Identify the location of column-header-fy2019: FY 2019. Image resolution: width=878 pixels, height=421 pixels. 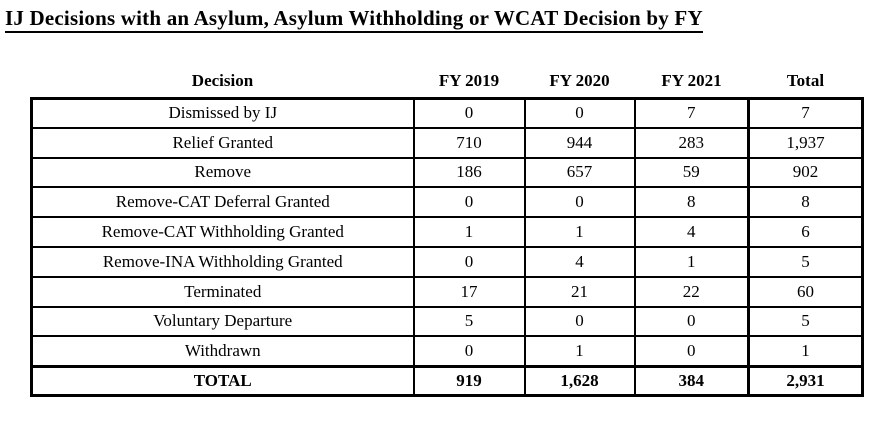
(469, 80).